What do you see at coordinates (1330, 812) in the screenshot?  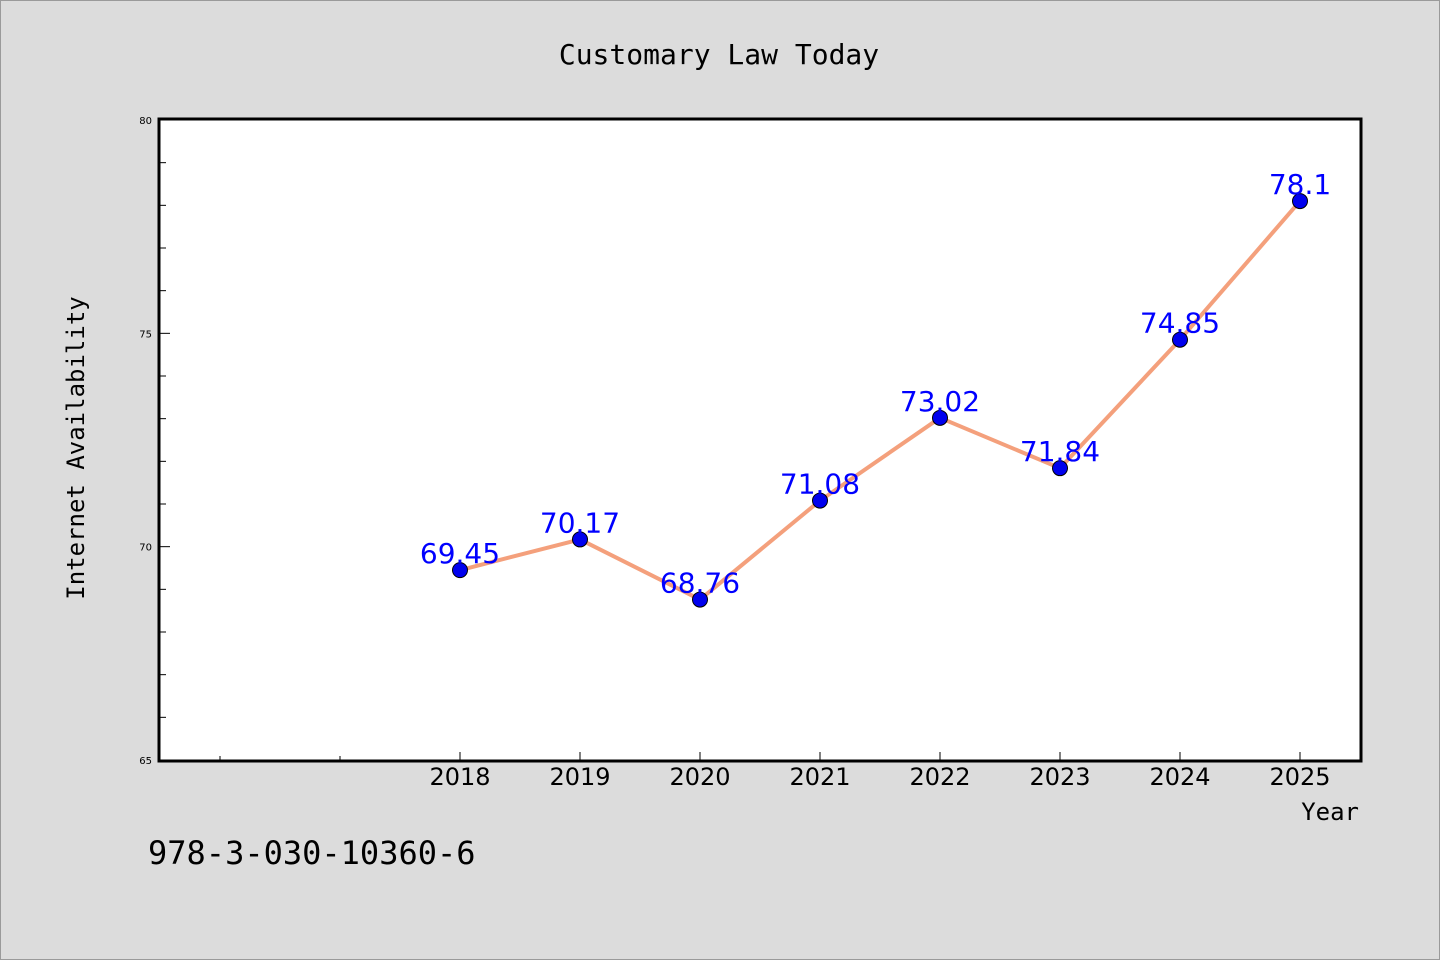 I see `x-axis-label: Year` at bounding box center [1330, 812].